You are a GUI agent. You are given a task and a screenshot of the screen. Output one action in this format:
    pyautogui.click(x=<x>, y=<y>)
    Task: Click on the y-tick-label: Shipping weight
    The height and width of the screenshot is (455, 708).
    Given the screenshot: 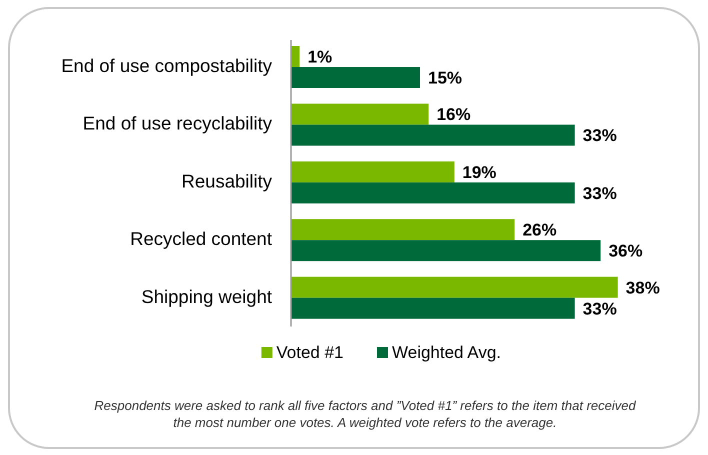 What is the action you would take?
    pyautogui.click(x=206, y=296)
    